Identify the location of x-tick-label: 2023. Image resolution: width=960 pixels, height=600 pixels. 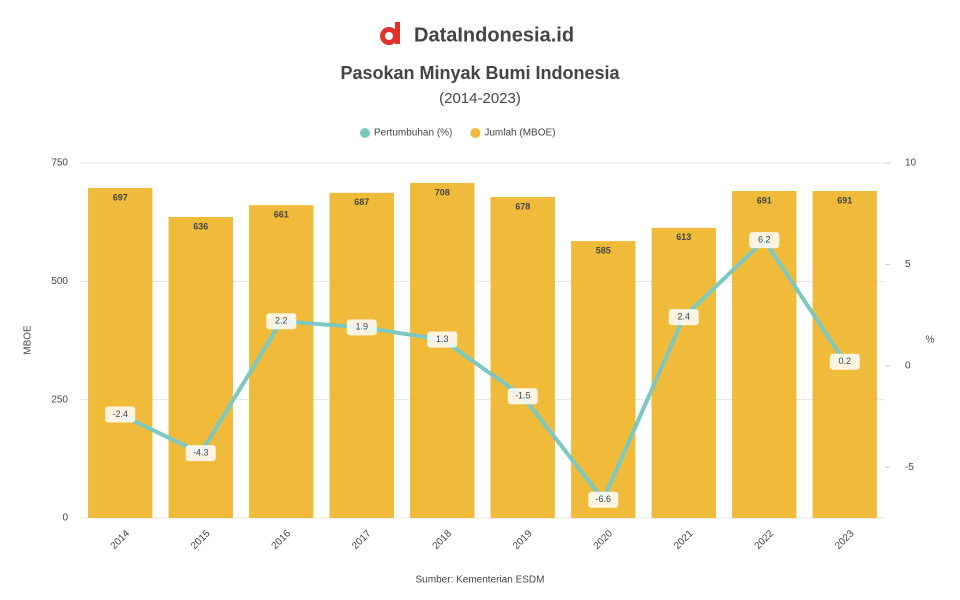
(845, 540).